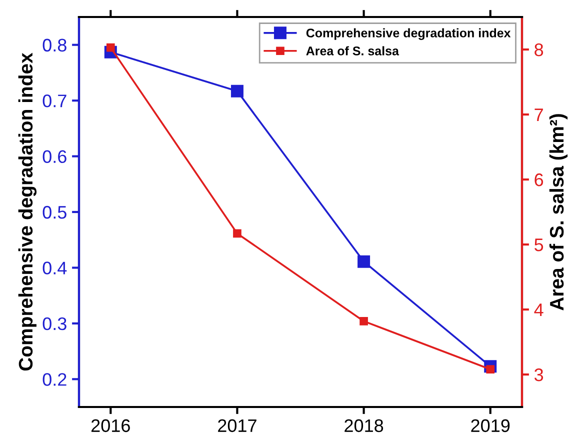  Describe the element at coordinates (54, 101) in the screenshot. I see `y-tick-label: 0.7` at that location.